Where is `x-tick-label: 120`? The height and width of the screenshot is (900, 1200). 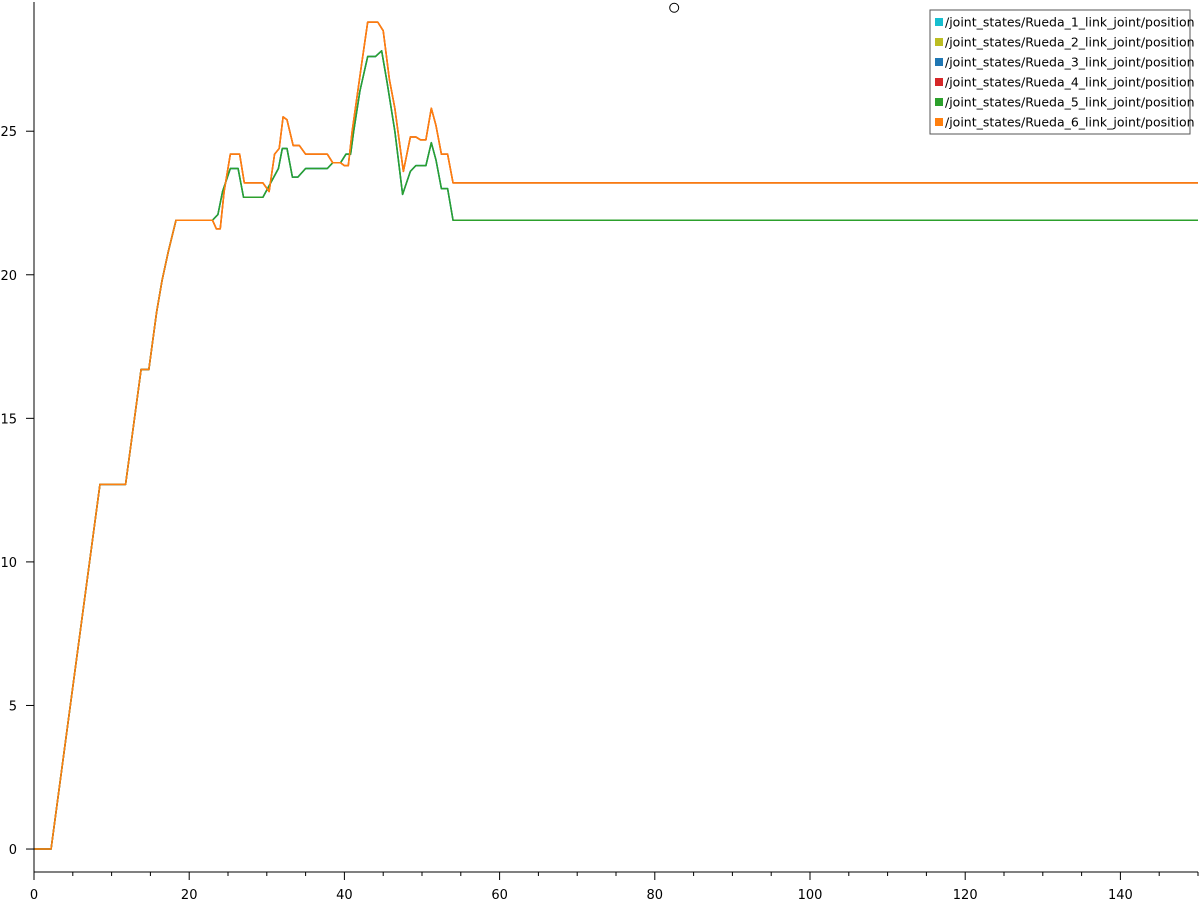
x-tick-label: 120 is located at coordinates (965, 894).